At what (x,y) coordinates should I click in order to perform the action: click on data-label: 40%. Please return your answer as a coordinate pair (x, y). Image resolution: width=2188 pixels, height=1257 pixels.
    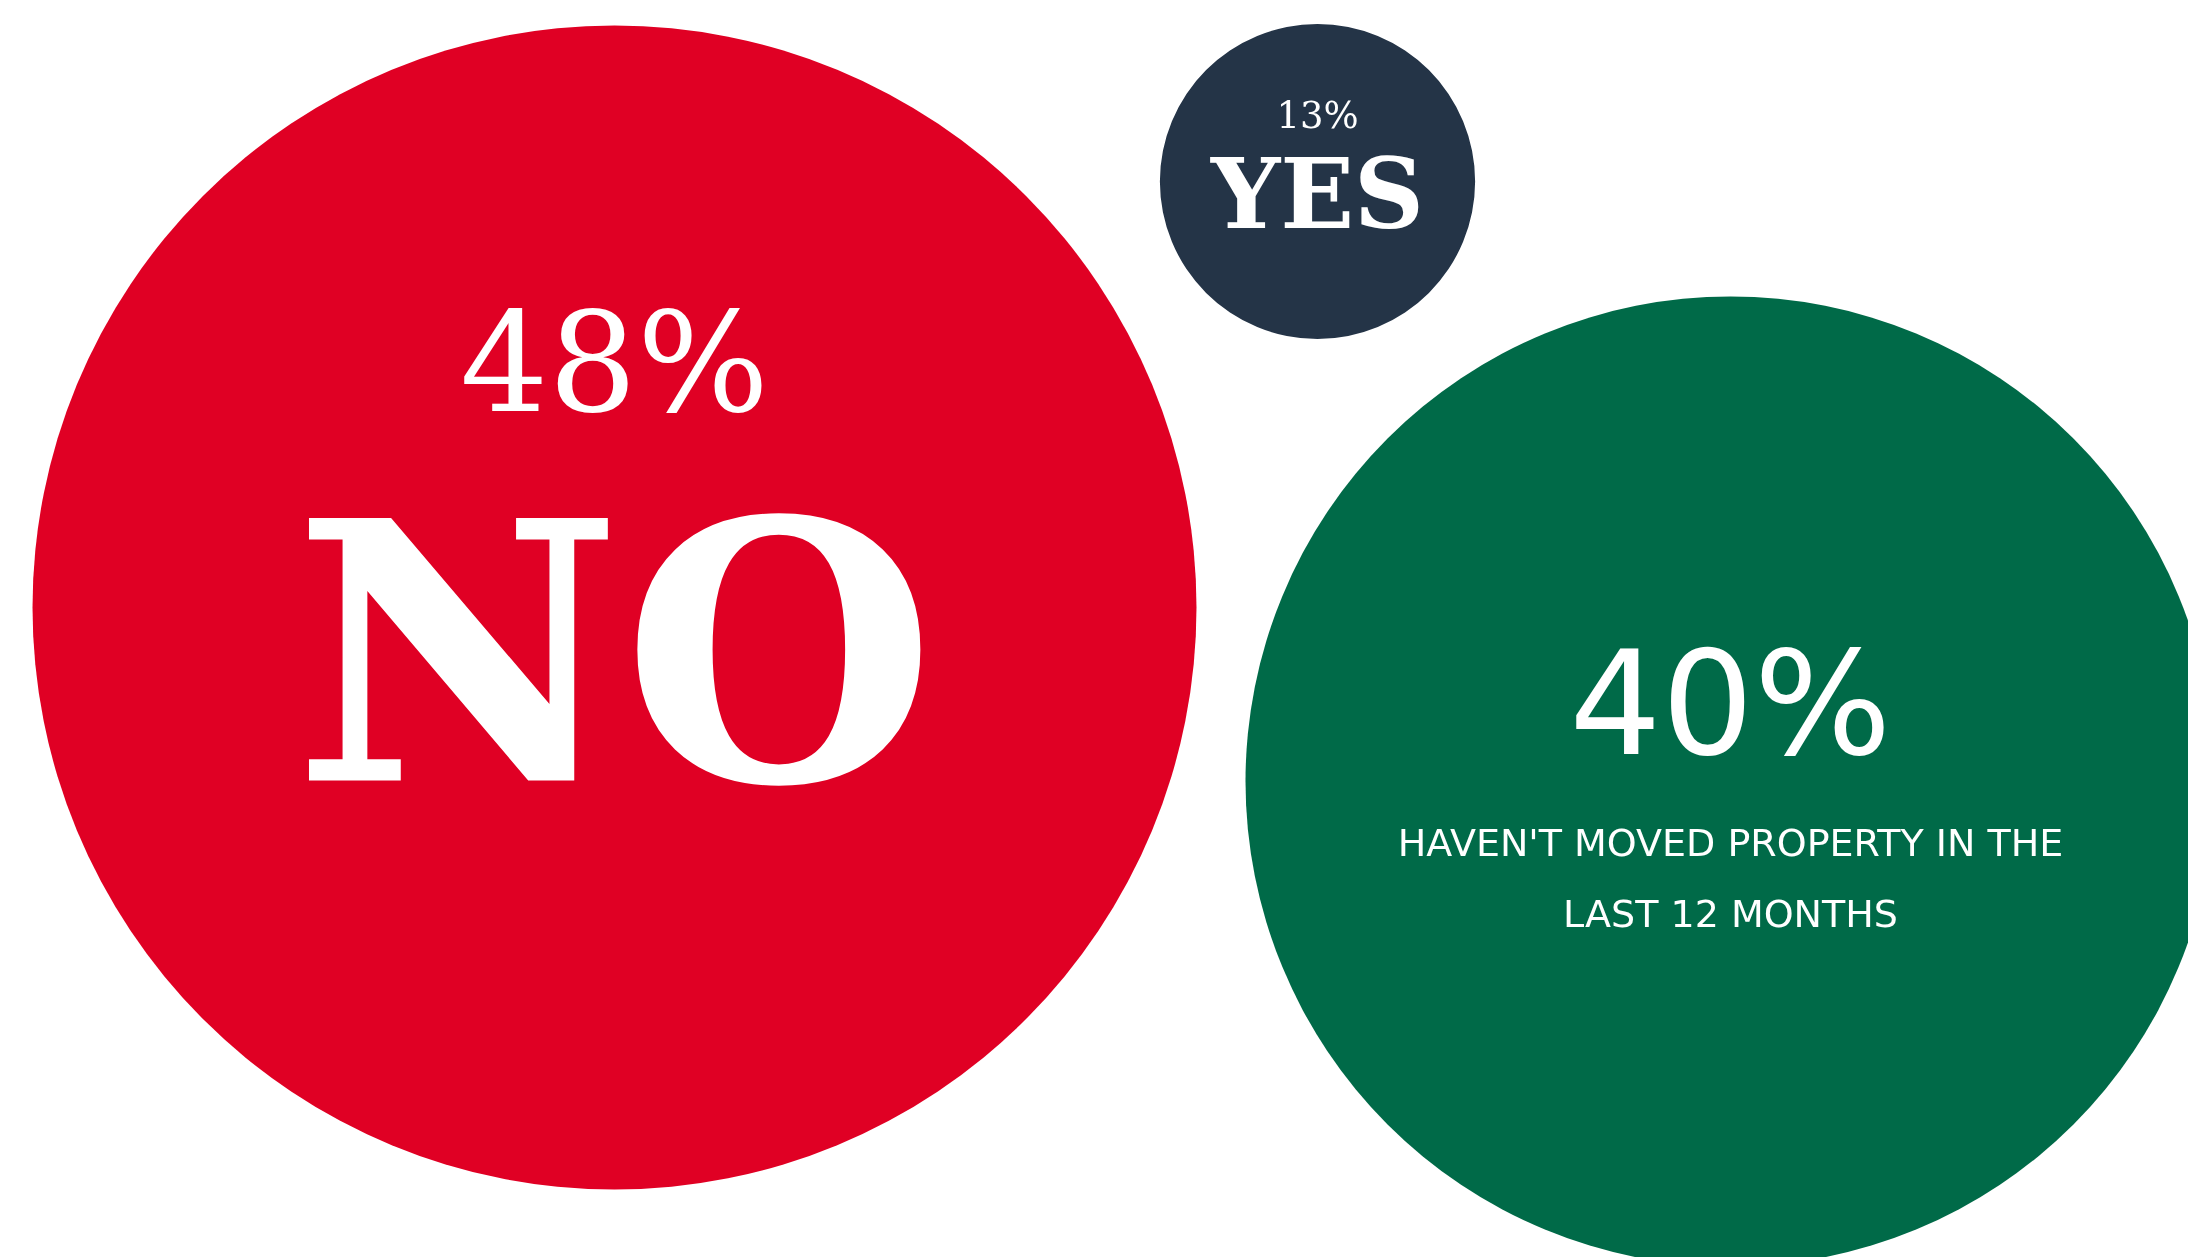
    Looking at the image, I should click on (1730, 704).